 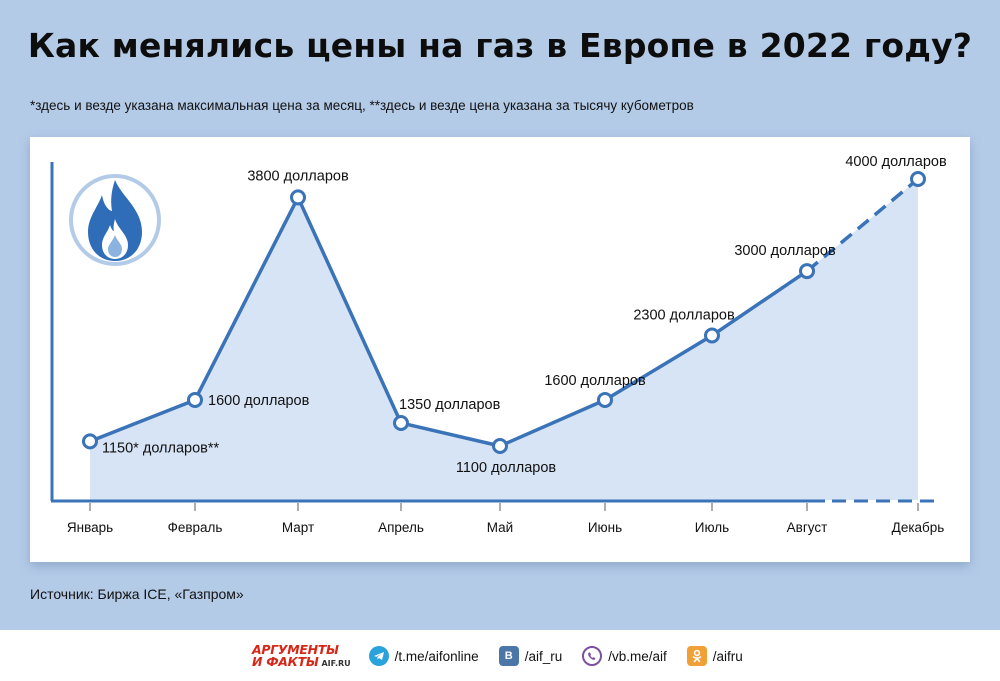 What do you see at coordinates (696, 656) in the screenshot?
I see `odnoklassniki-icon` at bounding box center [696, 656].